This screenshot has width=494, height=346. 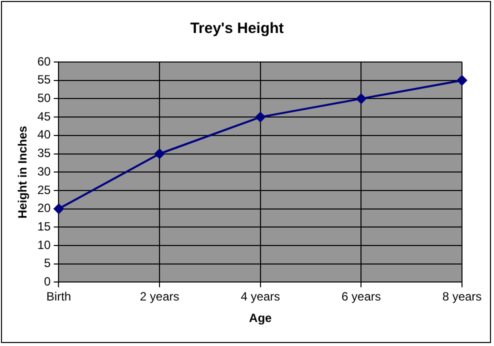 What do you see at coordinates (44, 116) in the screenshot?
I see `y-tick-label: 45` at bounding box center [44, 116].